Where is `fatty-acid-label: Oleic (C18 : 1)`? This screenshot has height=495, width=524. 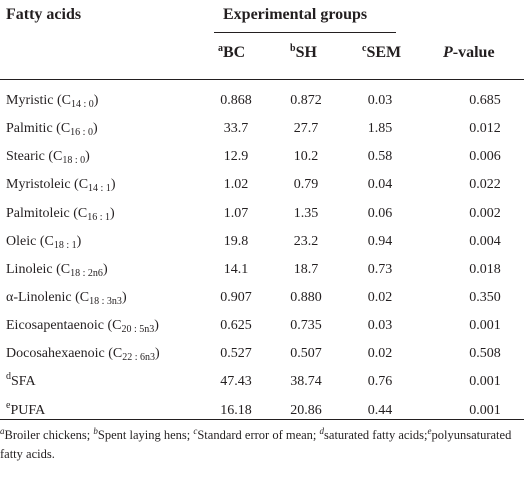
fatty-acid-label: Oleic (C18 : 1) is located at coordinates (44, 242).